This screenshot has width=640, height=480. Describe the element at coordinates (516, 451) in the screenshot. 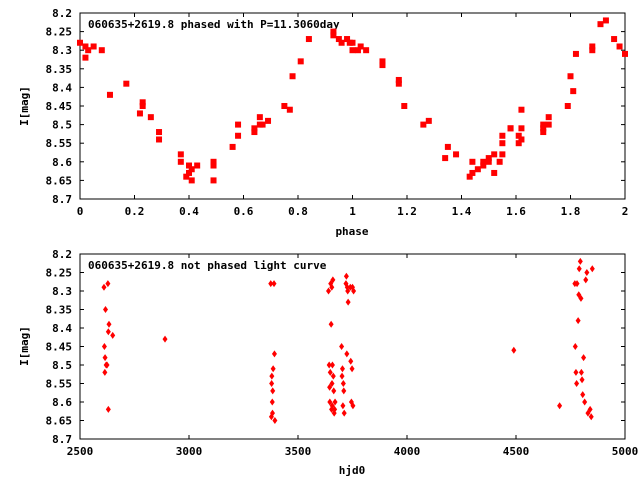

I see `x-tick-label: 4500` at that location.